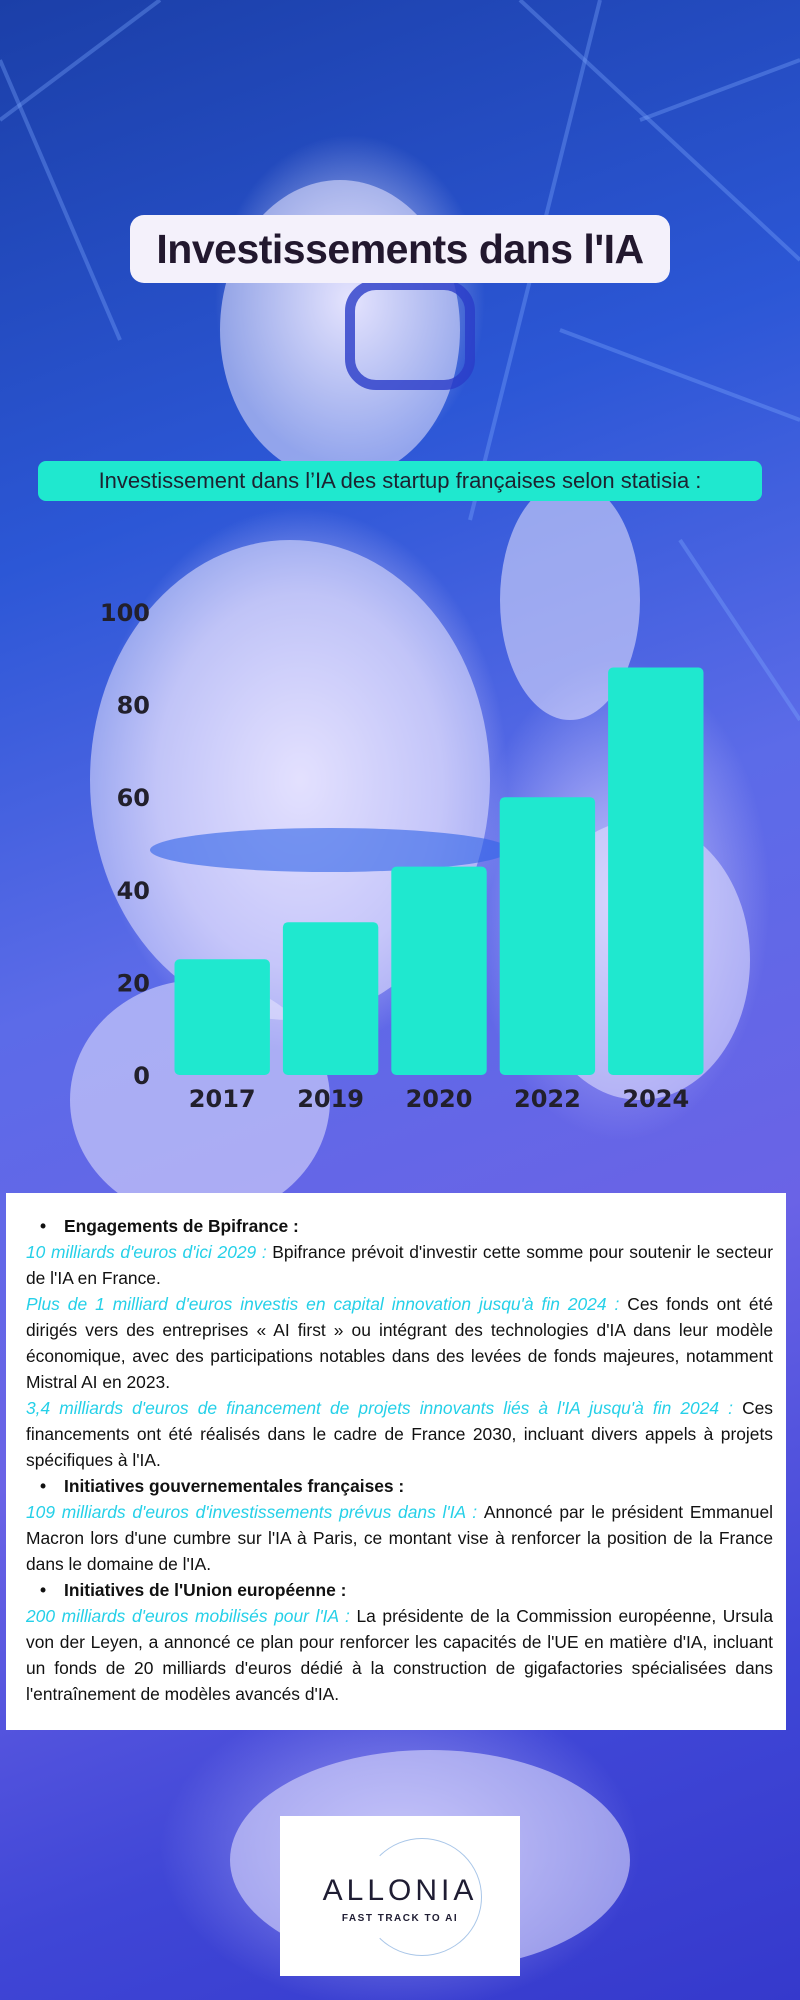 The image size is (800, 2000). I want to click on bars, so click(439, 871).